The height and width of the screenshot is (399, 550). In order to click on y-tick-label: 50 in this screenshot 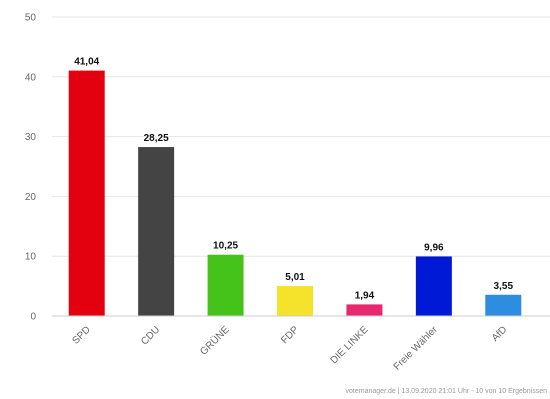, I will do `click(31, 18)`.